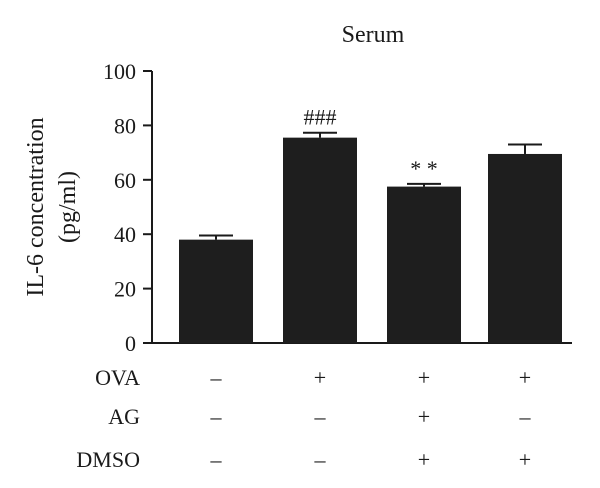 The image size is (600, 488). What do you see at coordinates (373, 35) in the screenshot?
I see `chart-title: Serum` at bounding box center [373, 35].